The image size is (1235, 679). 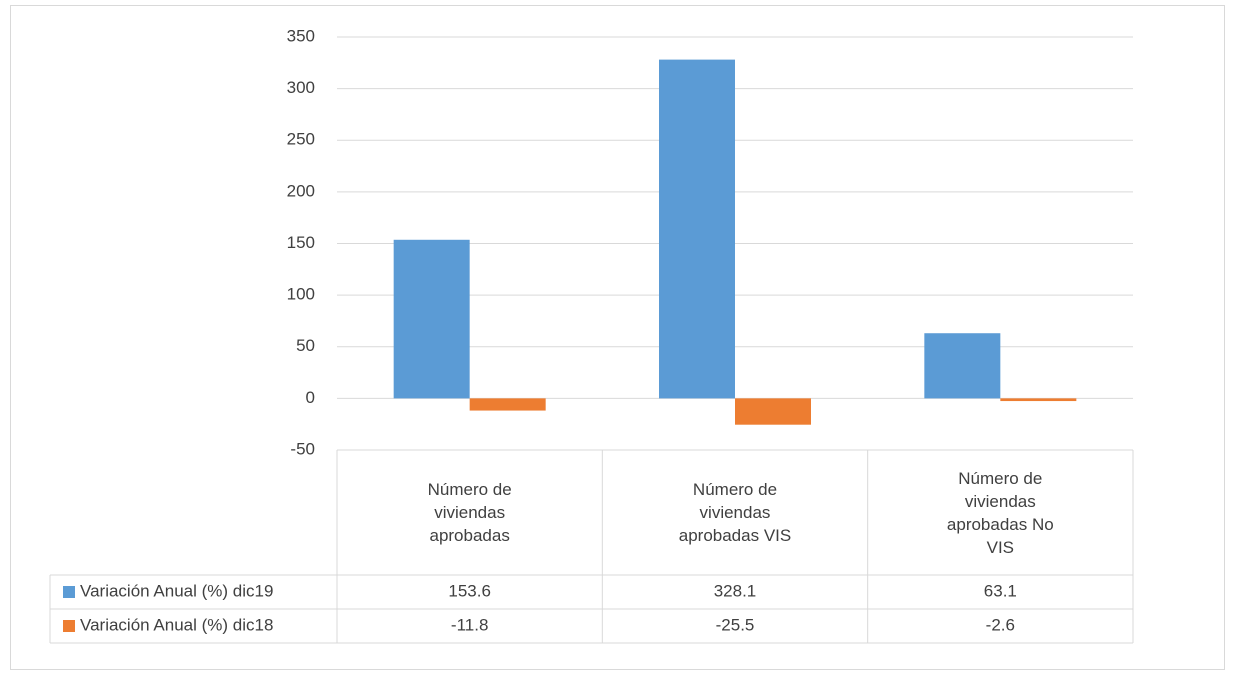 I want to click on x-tick-label: Número de viviendas aprobadas, so click(x=469, y=512).